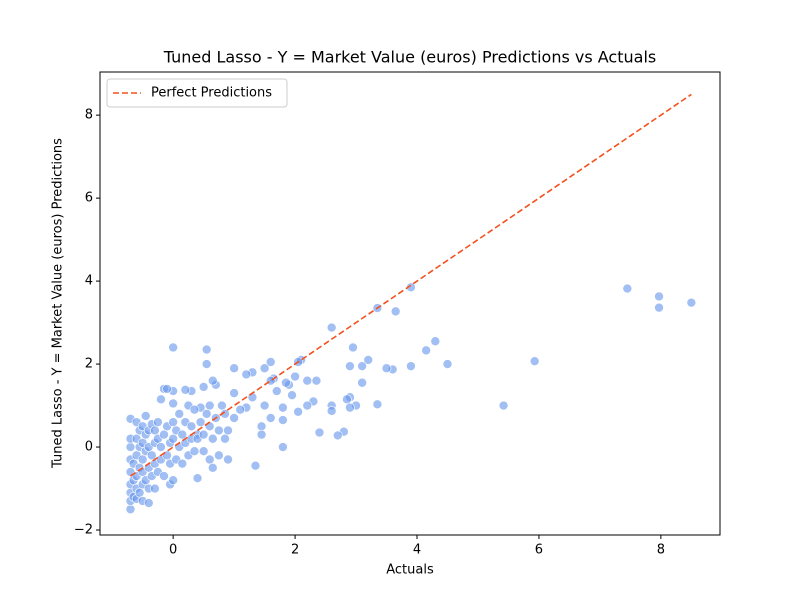 This screenshot has width=800, height=604. What do you see at coordinates (211, 93) in the screenshot?
I see `legend-label: Perfect Predictions` at bounding box center [211, 93].